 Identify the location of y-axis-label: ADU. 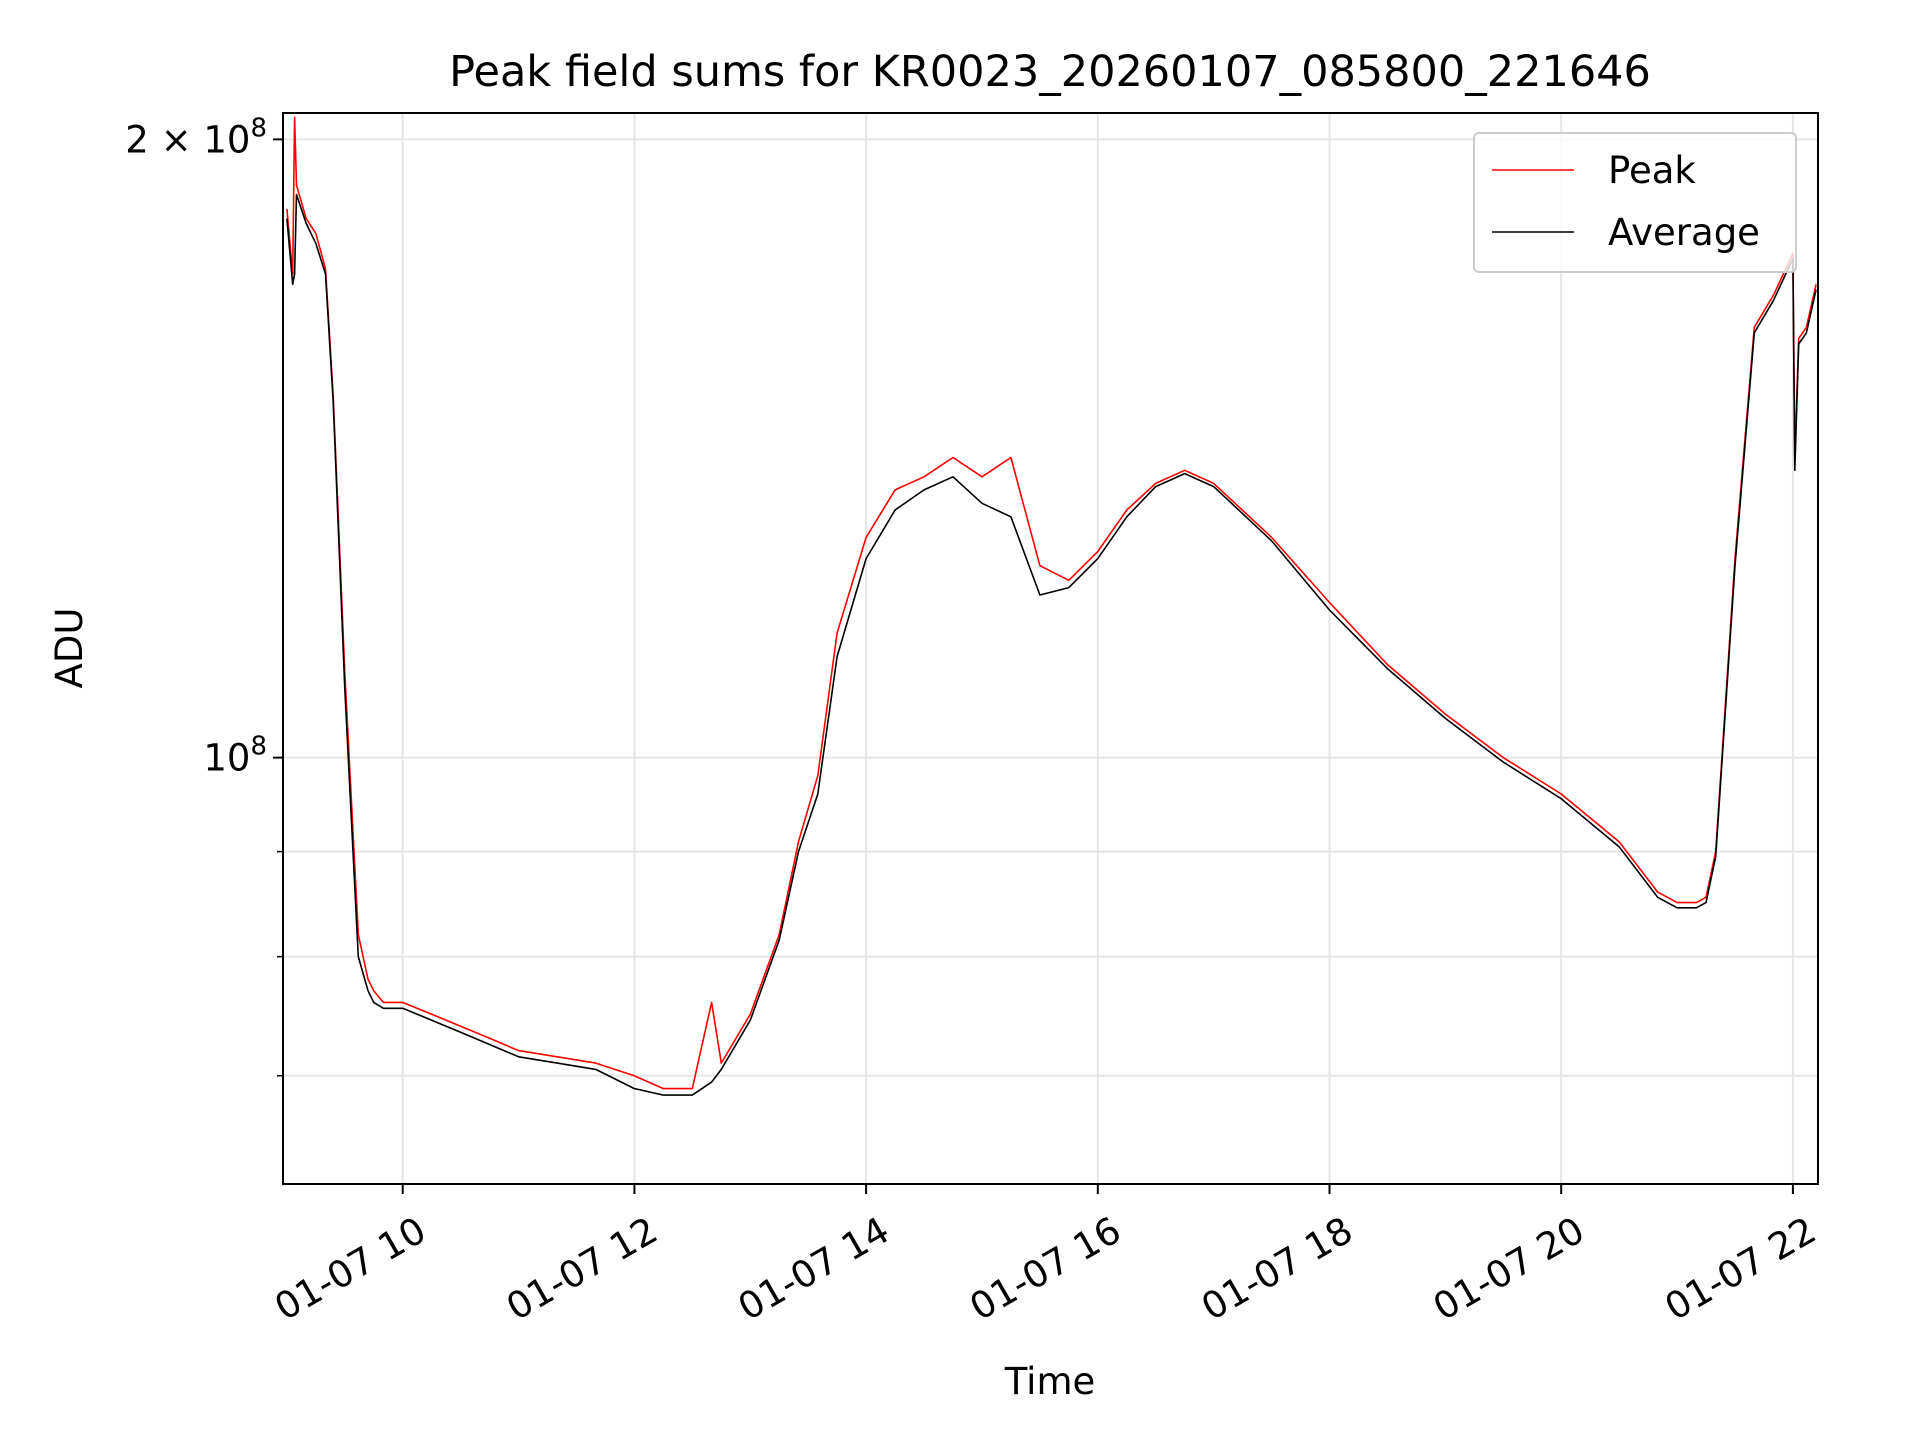
(69, 648).